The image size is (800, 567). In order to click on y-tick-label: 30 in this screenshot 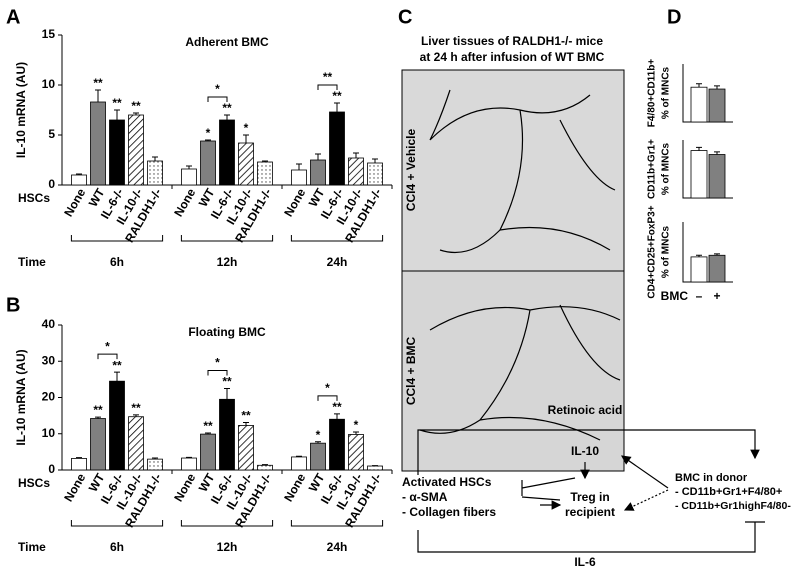, I will do `click(49, 360)`.